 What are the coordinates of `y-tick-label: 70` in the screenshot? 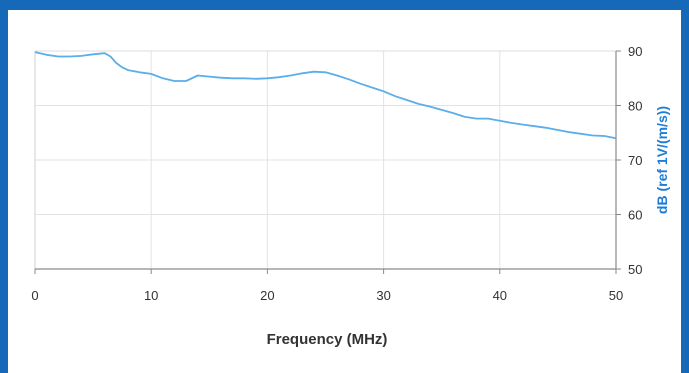 It's located at (635, 160).